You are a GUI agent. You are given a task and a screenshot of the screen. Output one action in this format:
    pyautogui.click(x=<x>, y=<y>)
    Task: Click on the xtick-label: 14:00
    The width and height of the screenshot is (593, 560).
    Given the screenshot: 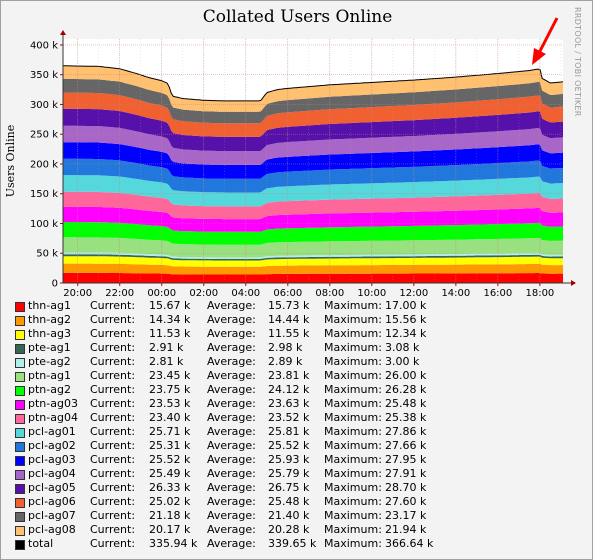 What is the action you would take?
    pyautogui.click(x=455, y=293)
    